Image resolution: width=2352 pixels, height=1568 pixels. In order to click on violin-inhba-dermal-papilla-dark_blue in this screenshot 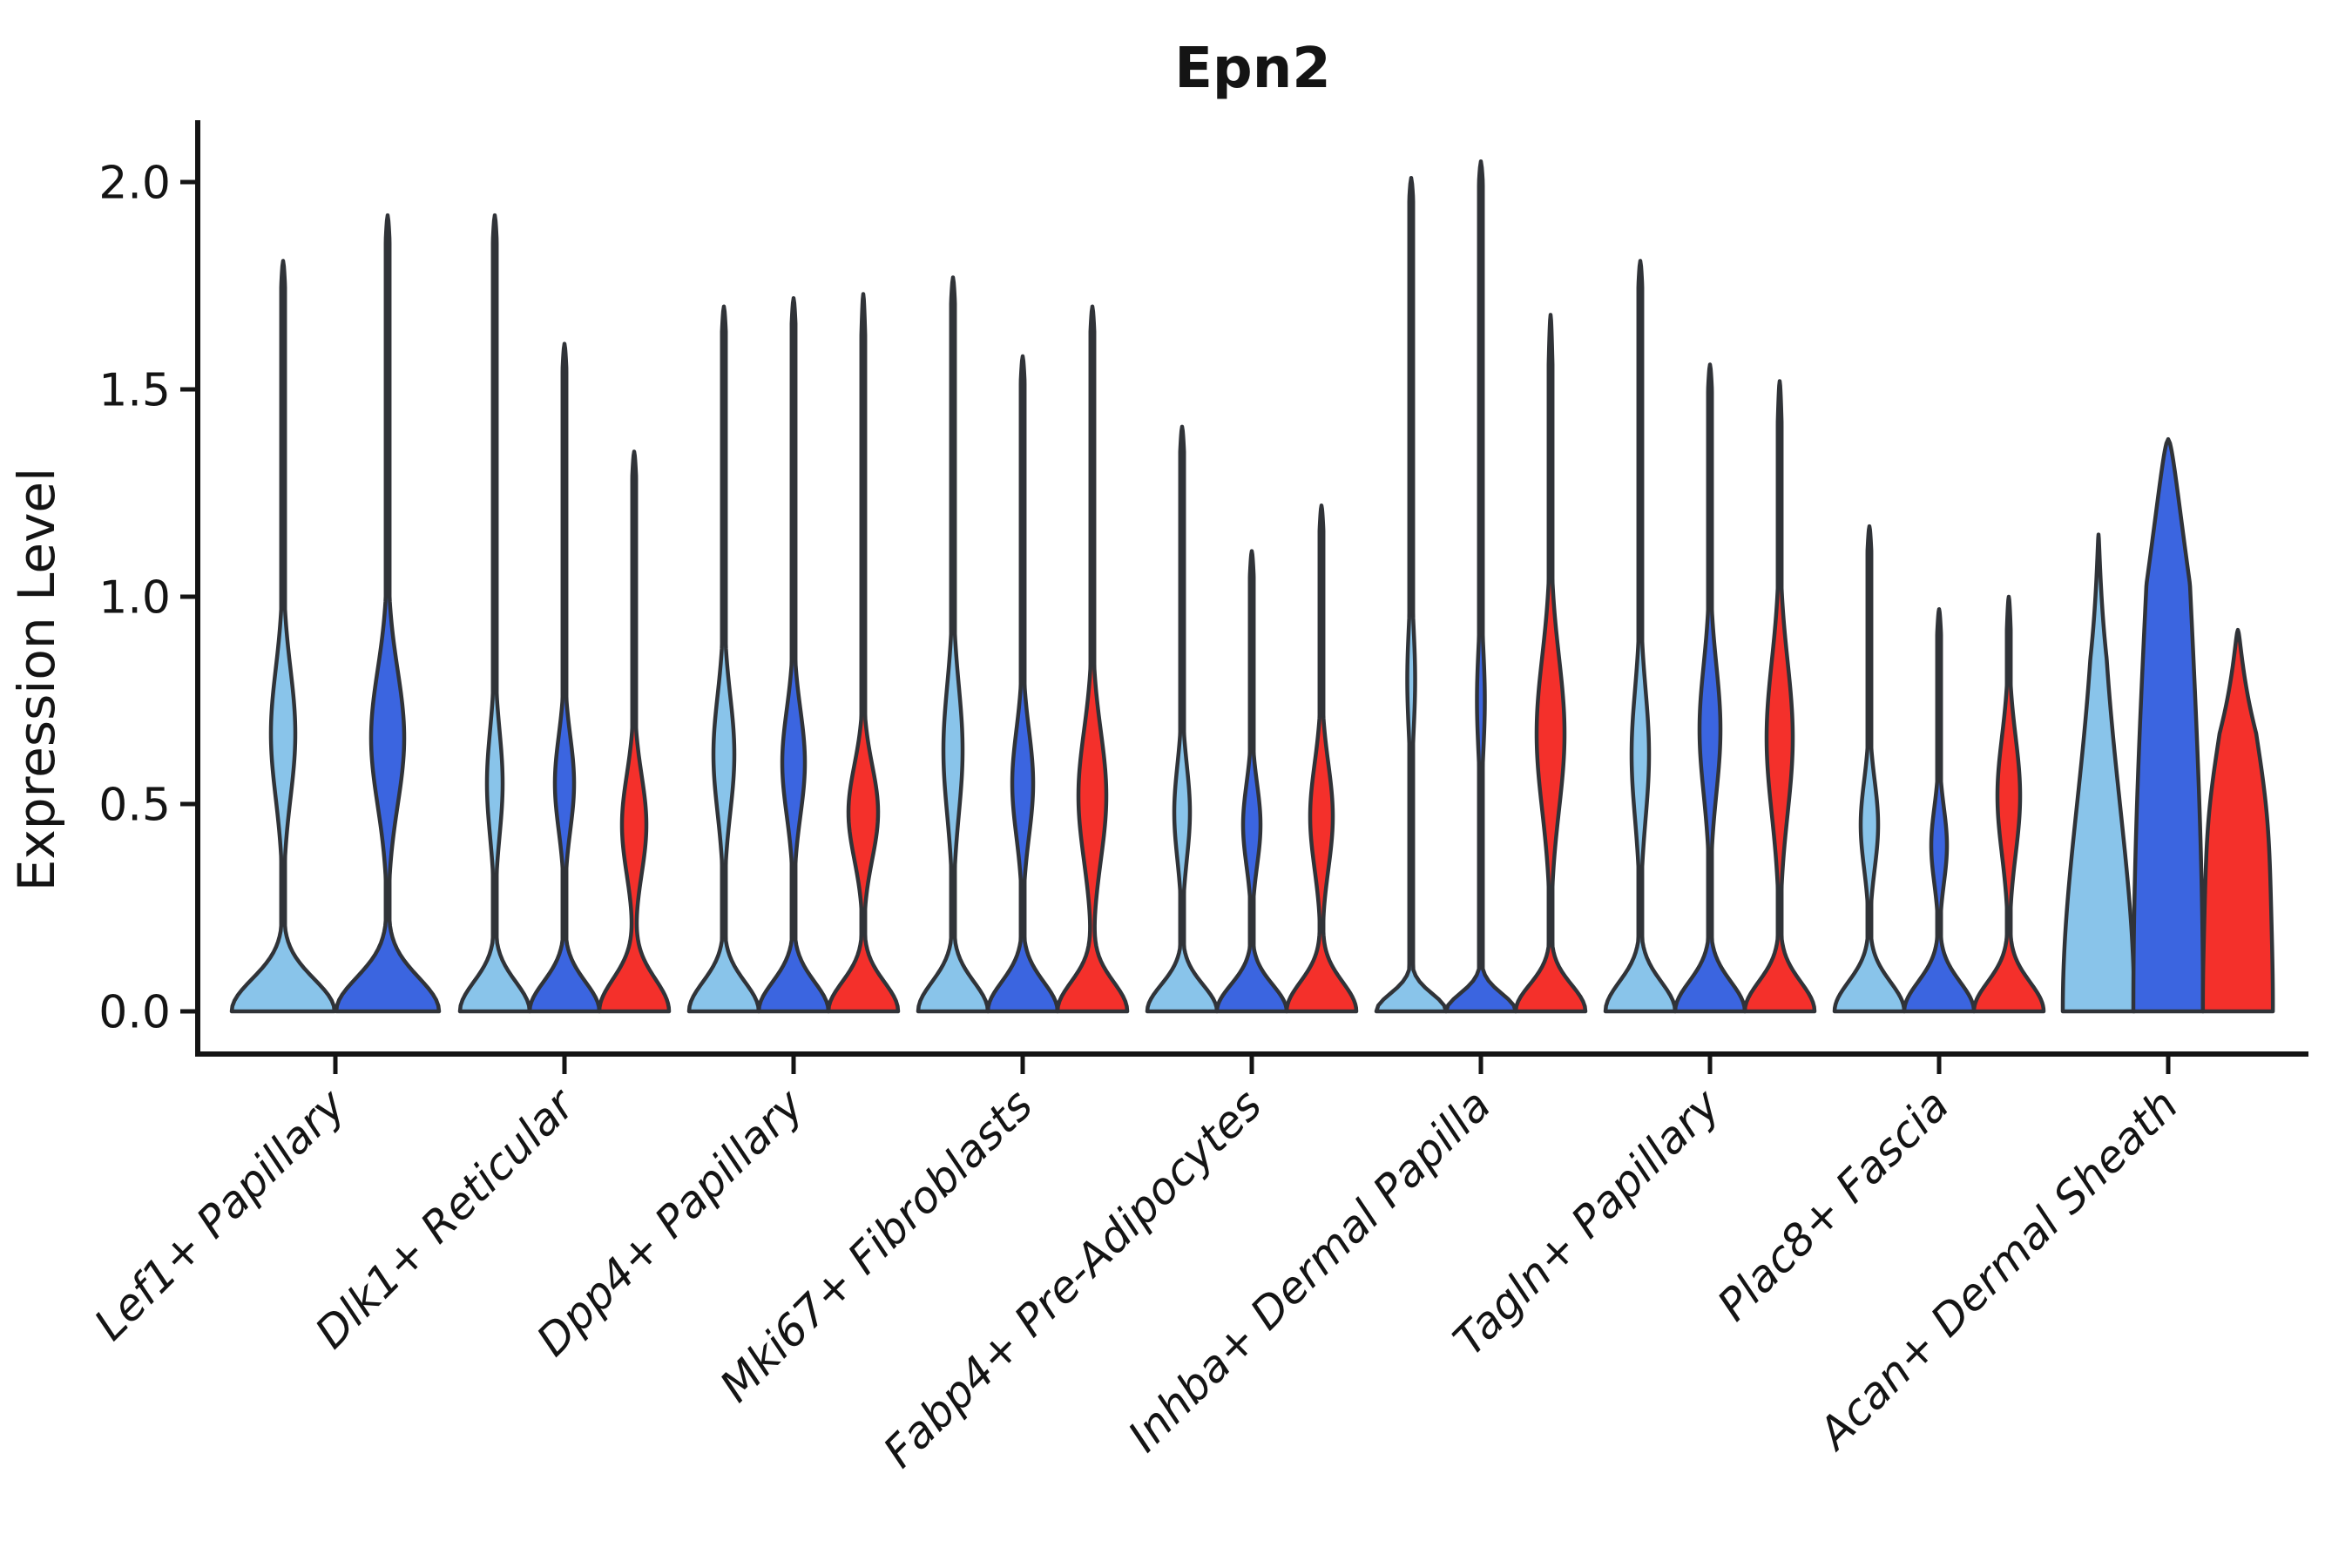, I will do `click(1480, 586)`.